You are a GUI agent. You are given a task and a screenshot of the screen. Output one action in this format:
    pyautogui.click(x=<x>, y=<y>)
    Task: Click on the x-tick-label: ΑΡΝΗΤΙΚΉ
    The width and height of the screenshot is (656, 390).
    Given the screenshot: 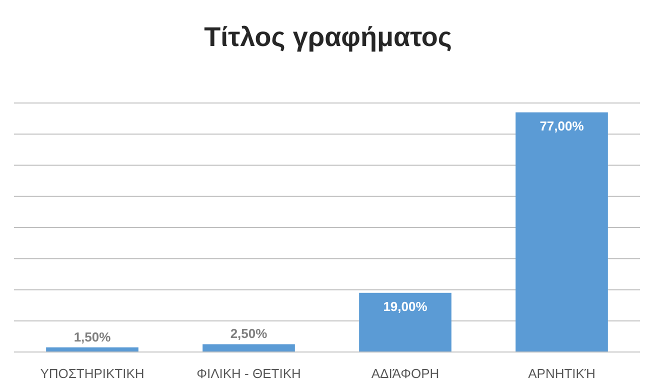 What is the action you would take?
    pyautogui.click(x=562, y=373)
    